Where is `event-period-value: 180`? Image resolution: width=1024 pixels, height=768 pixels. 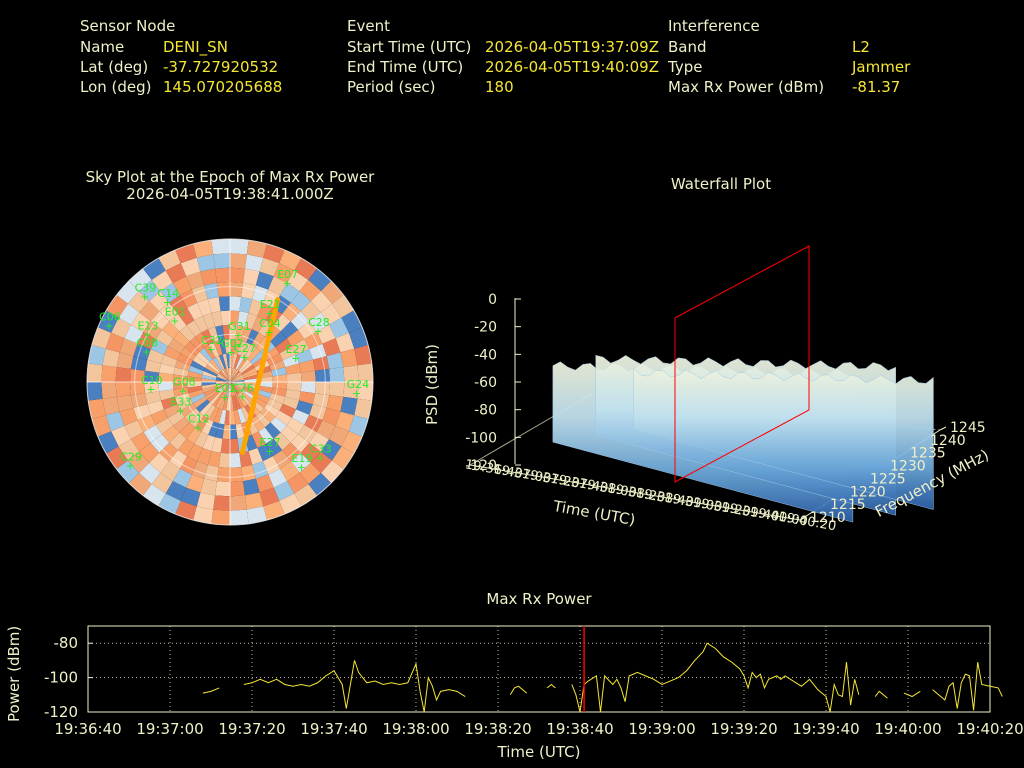 event-period-value: 180 is located at coordinates (499, 87).